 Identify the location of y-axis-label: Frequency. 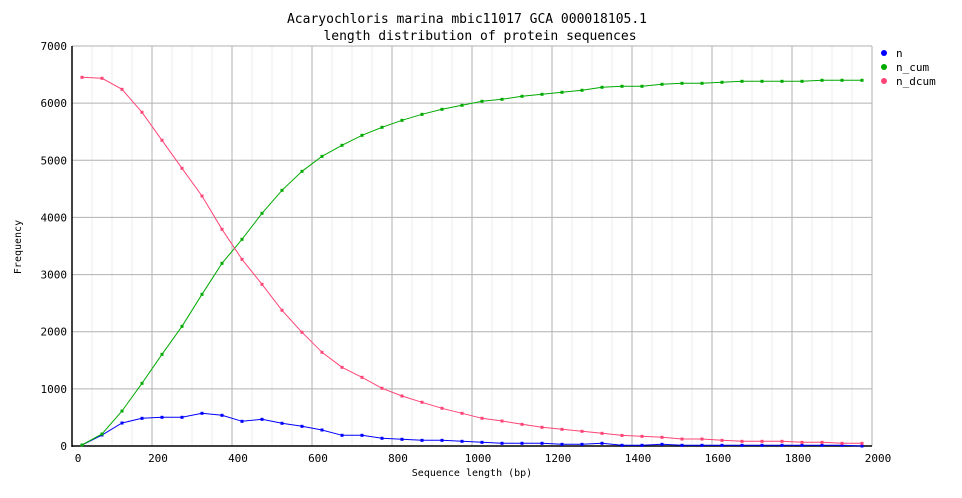
(18, 247).